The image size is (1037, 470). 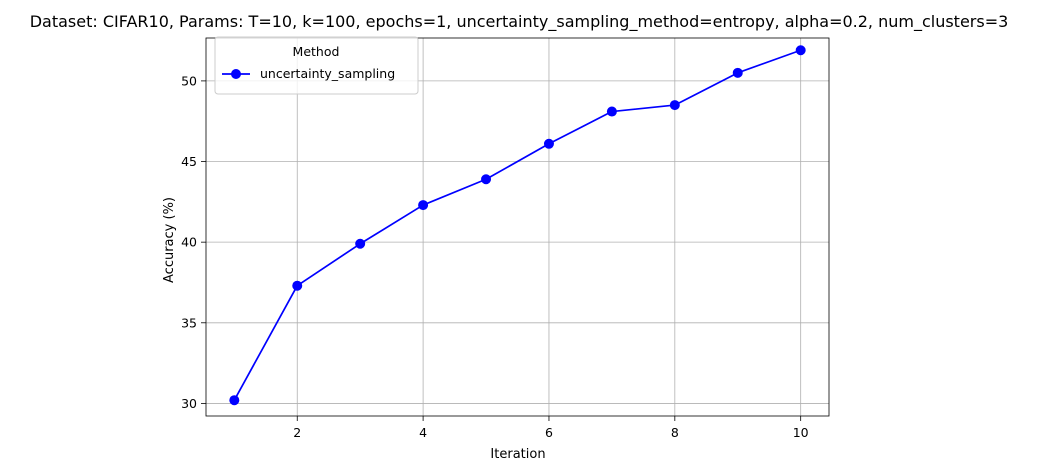 What do you see at coordinates (236, 74) in the screenshot?
I see `legend-series-marker` at bounding box center [236, 74].